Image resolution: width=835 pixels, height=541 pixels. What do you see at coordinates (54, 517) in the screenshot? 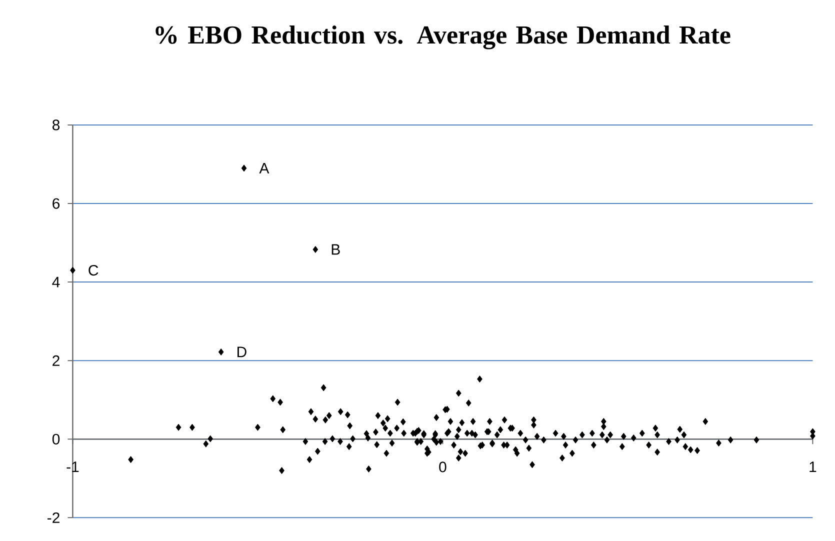
I see `y-tick-label: -2` at bounding box center [54, 517].